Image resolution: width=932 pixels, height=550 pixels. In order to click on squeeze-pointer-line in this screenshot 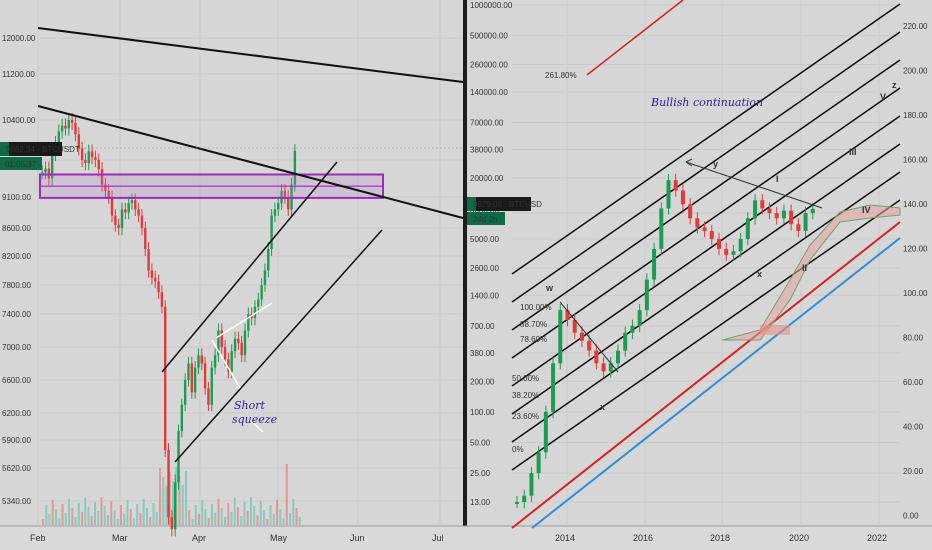, I will do `click(244, 320)`.